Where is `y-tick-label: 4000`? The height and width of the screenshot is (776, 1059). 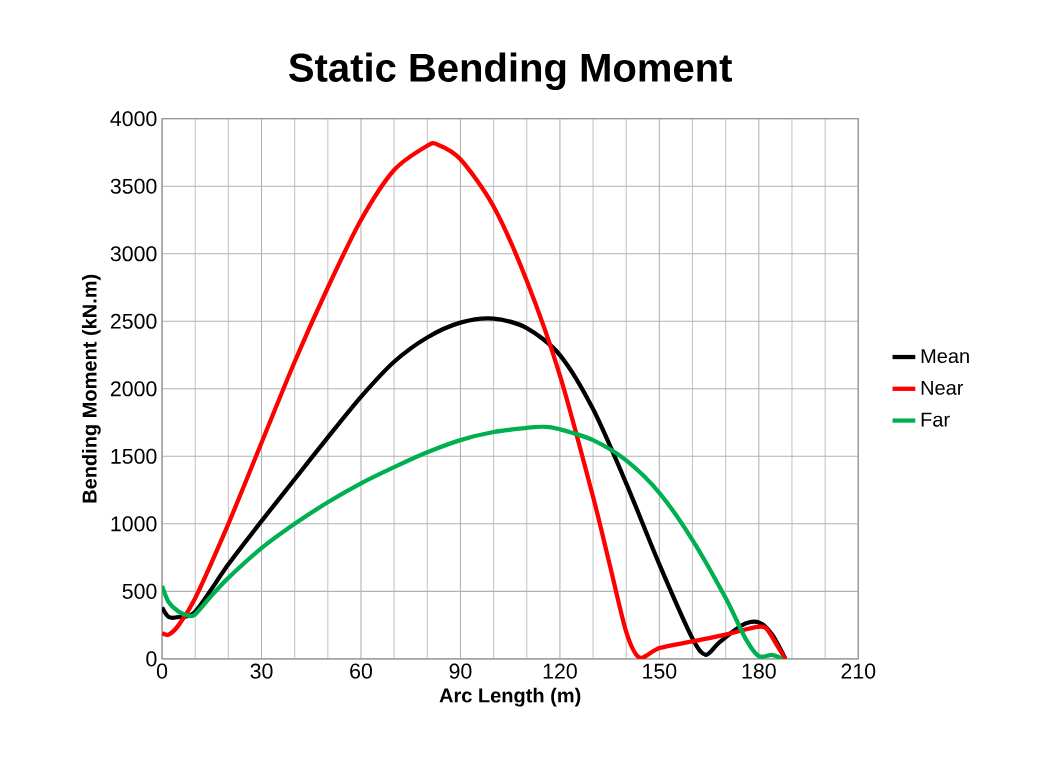 y-tick-label: 4000 is located at coordinates (133, 119).